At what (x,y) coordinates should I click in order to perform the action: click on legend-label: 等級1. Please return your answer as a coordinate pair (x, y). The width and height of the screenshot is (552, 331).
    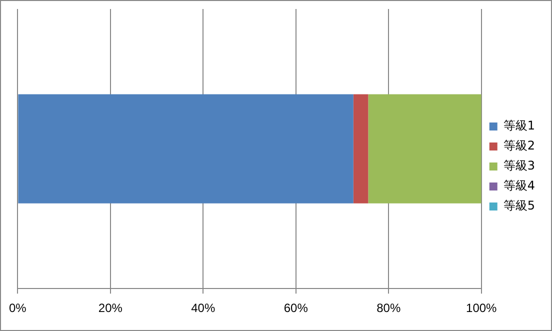
    Looking at the image, I should click on (519, 125).